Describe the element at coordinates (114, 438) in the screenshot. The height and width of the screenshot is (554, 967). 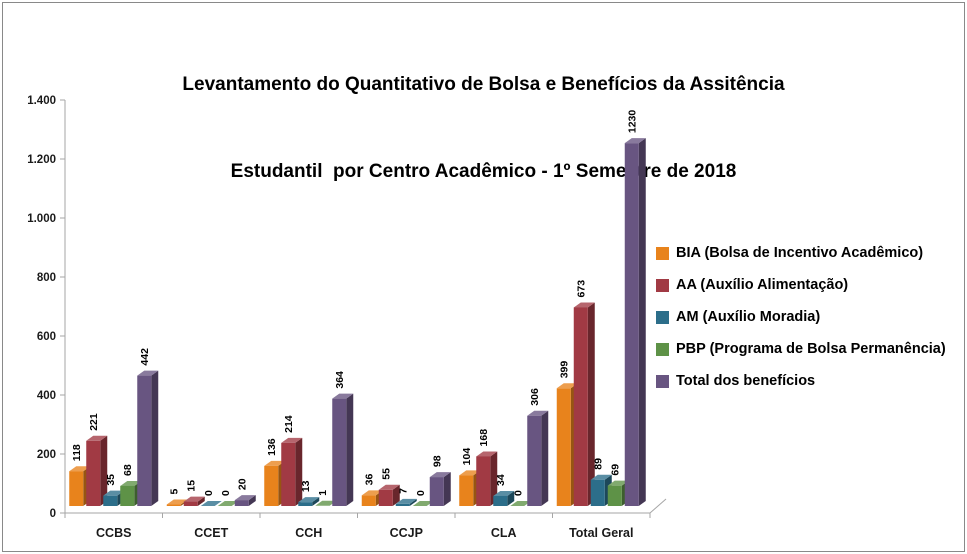
I see `bar-group-ccbs` at that location.